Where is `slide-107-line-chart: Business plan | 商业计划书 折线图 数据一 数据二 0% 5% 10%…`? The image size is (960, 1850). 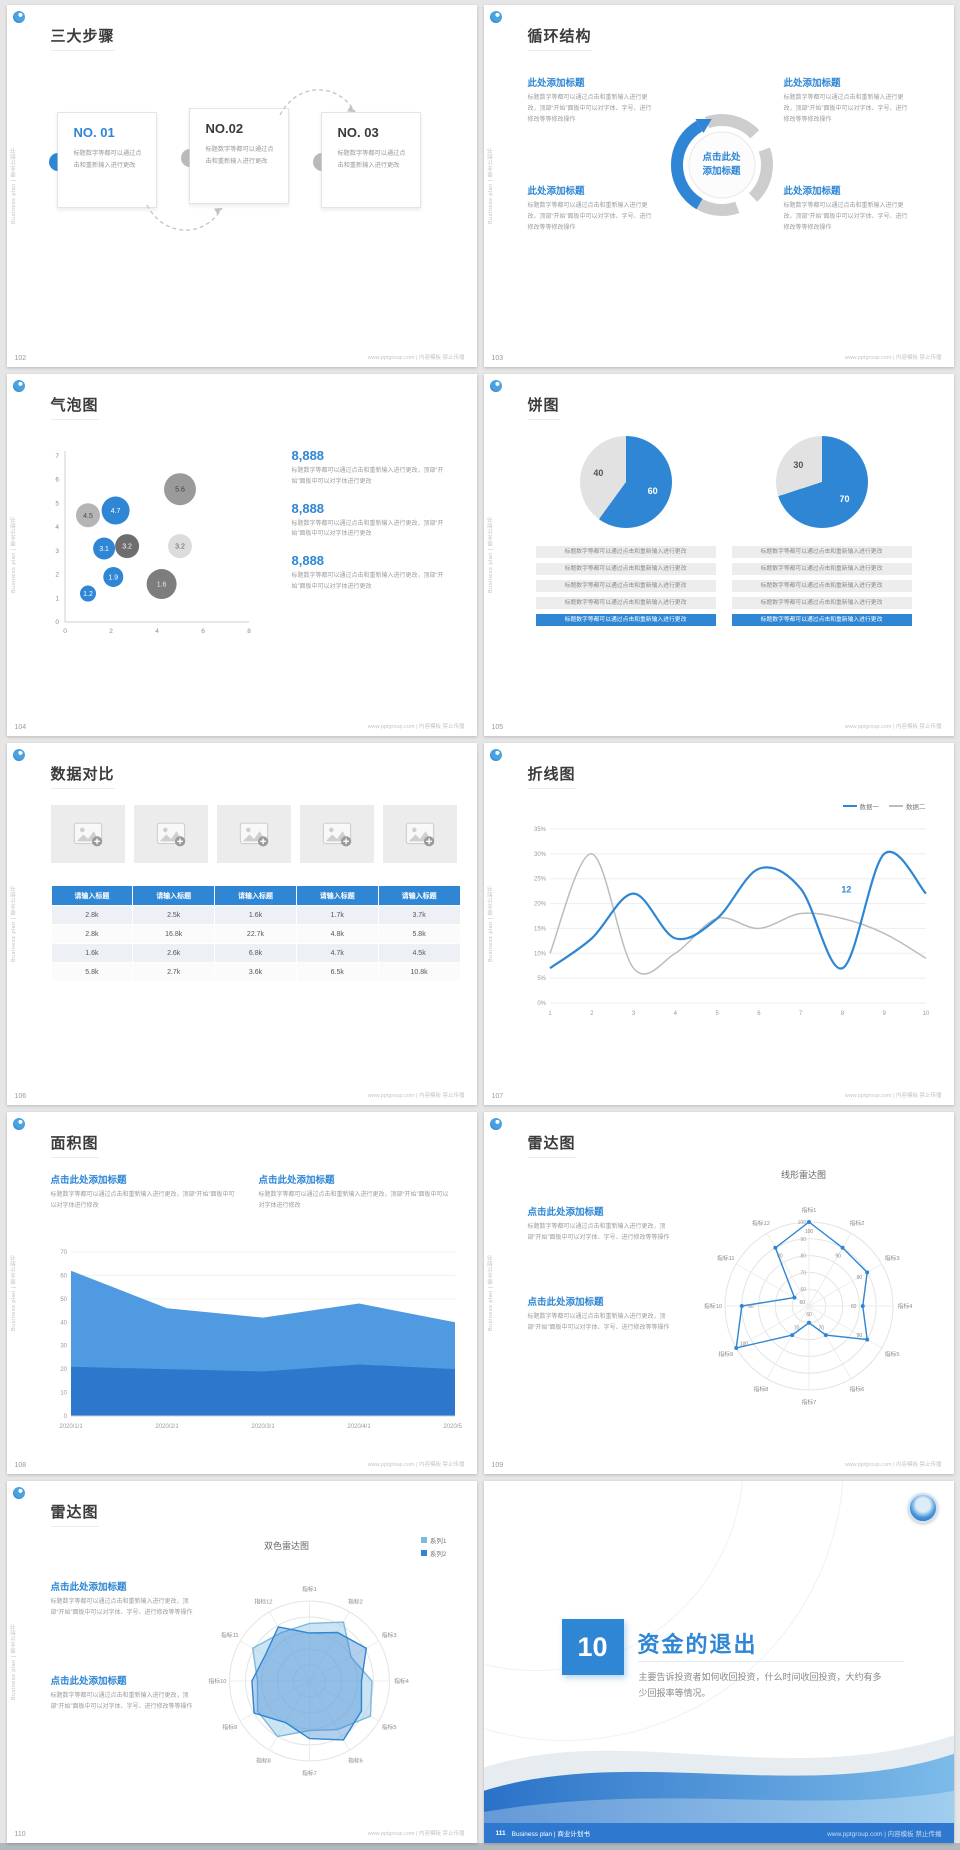 slide-107-line-chart: Business plan | 商业计划书 折线图 数据一 数据二 0% 5% 10%… is located at coordinates (718, 924).